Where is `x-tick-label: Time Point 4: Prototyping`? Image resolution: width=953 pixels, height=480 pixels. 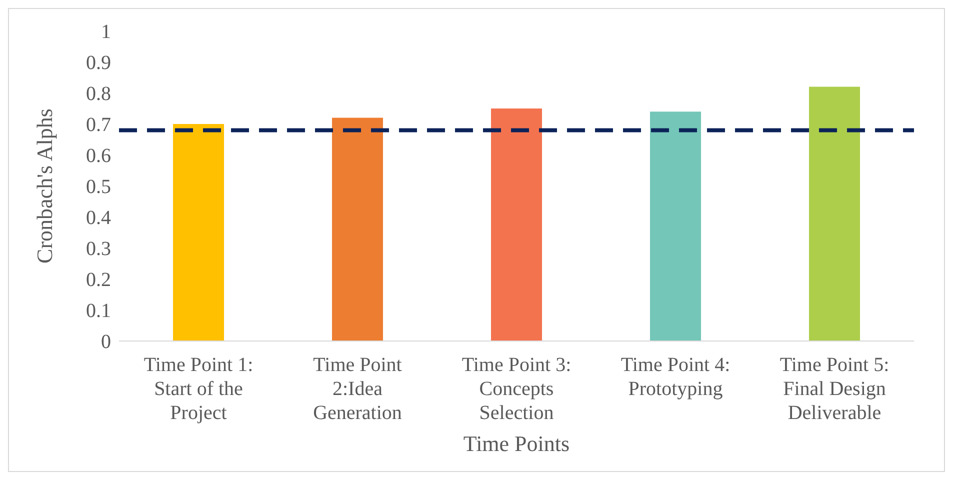 x-tick-label: Time Point 4: Prototyping is located at coordinates (675, 377).